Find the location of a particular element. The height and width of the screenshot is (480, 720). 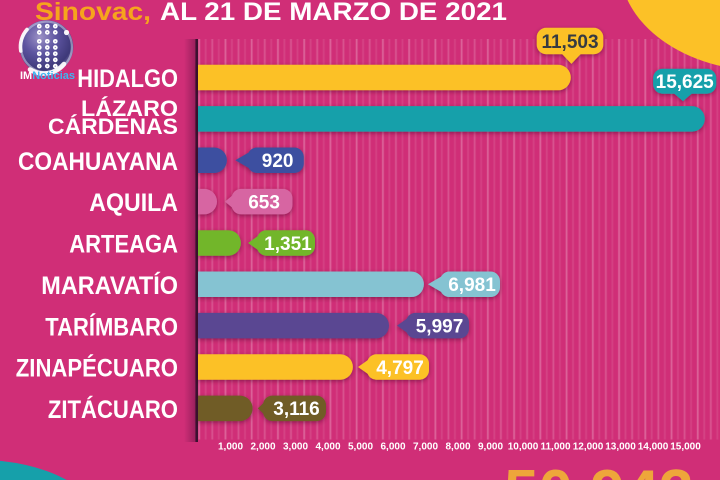

svg-text: AL 21 DE MARZO DE 2021 is located at coordinates (333, 13).